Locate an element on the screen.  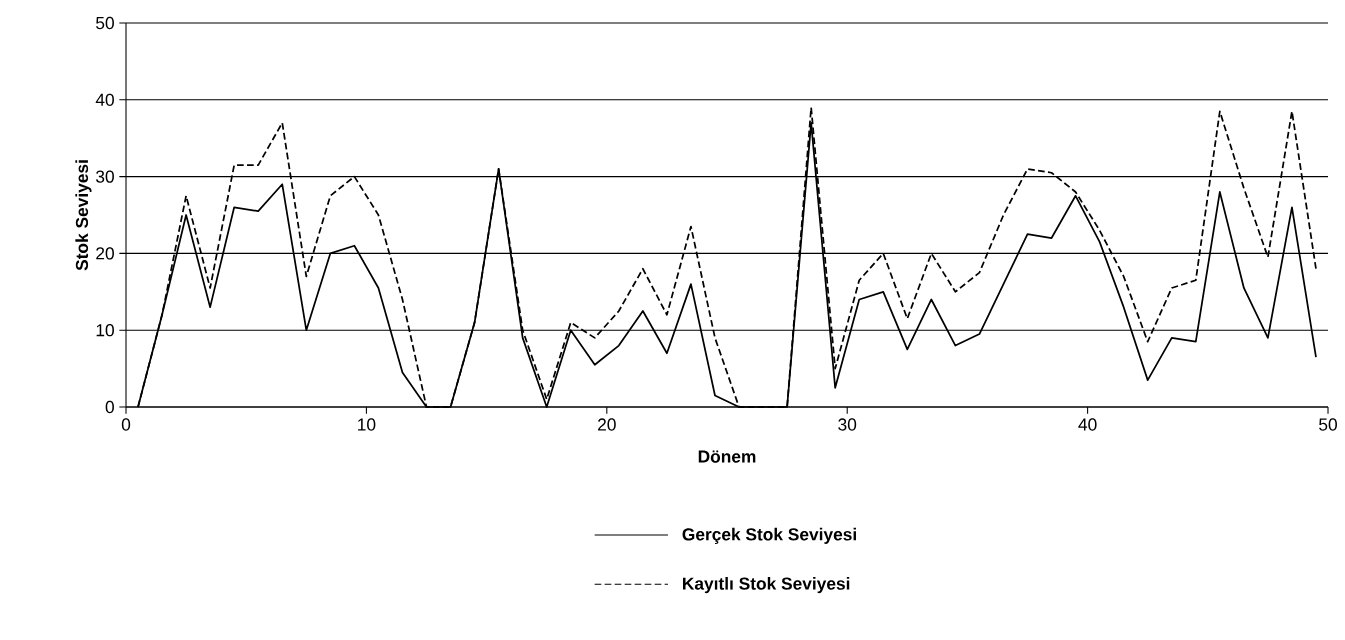
y-tick-label: 20 is located at coordinates (105, 253).